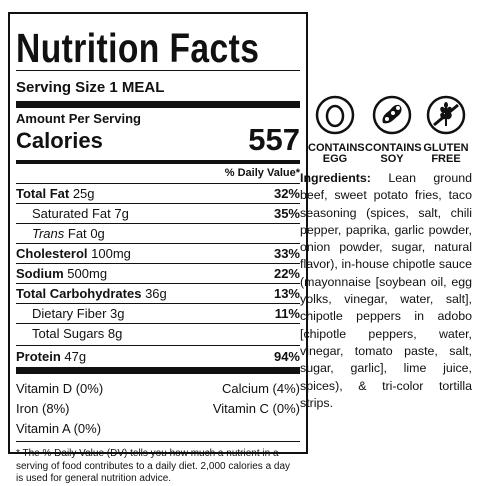  What do you see at coordinates (158, 314) in the screenshot?
I see `nutrient-row: Dietary Fiber 3g 11%` at bounding box center [158, 314].